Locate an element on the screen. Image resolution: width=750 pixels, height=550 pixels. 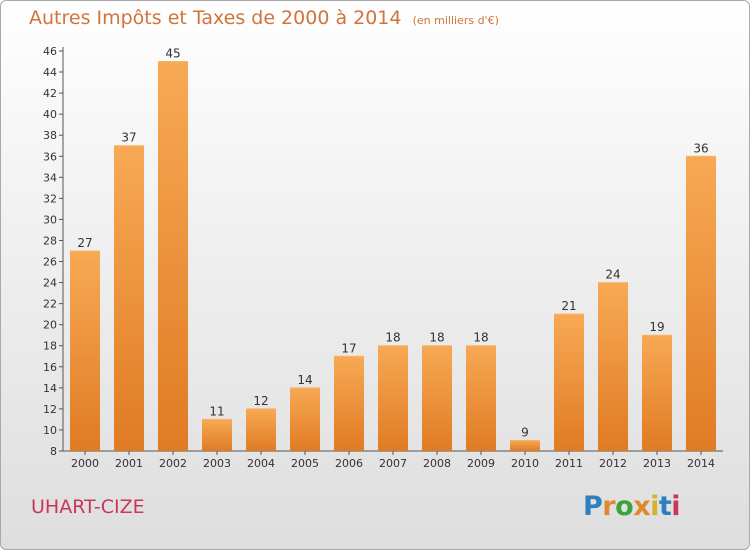
x-tick-label-2009: 2009 is located at coordinates (481, 463).